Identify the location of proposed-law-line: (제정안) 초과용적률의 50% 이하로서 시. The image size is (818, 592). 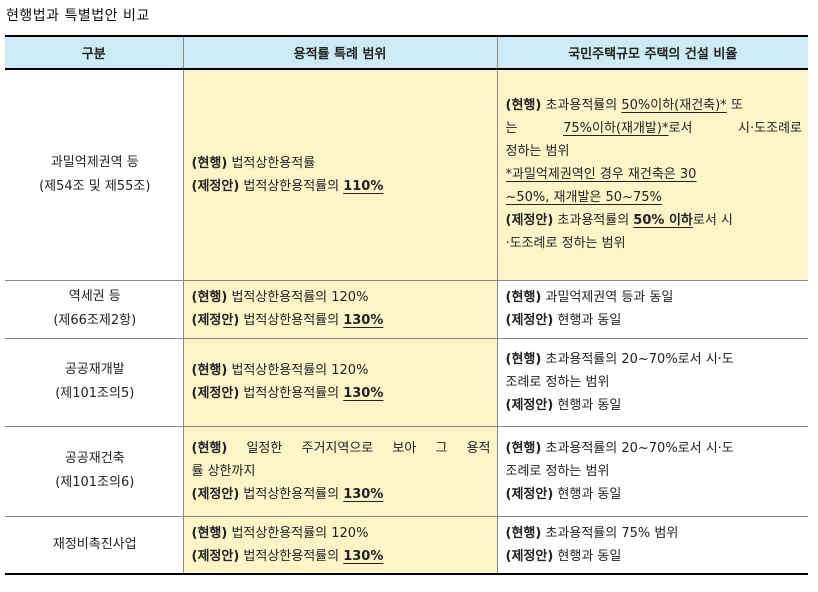
(619, 221).